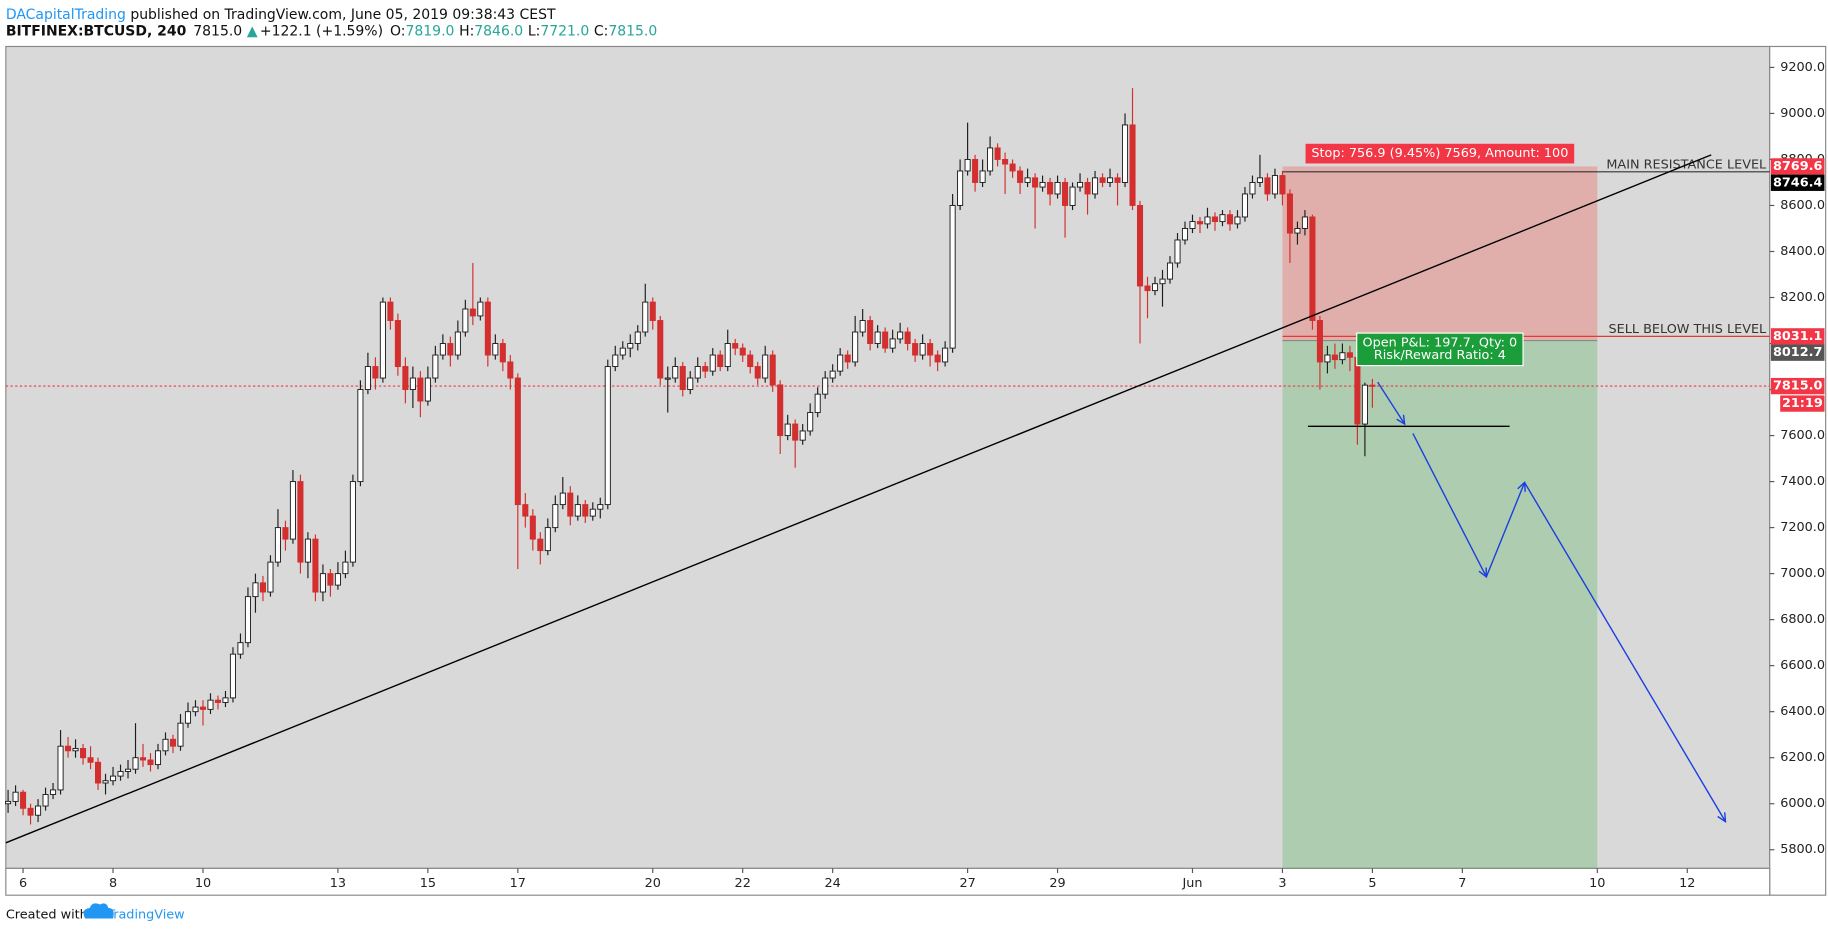 Image resolution: width=1828 pixels, height=930 pixels. What do you see at coordinates (1688, 329) in the screenshot?
I see `level-label: SELL BELOW THIS LEVEL` at bounding box center [1688, 329].